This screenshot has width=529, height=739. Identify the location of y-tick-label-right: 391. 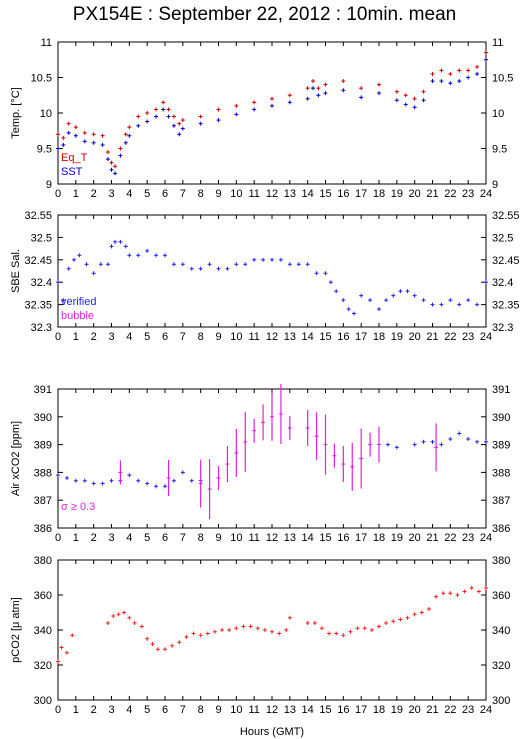
(501, 390).